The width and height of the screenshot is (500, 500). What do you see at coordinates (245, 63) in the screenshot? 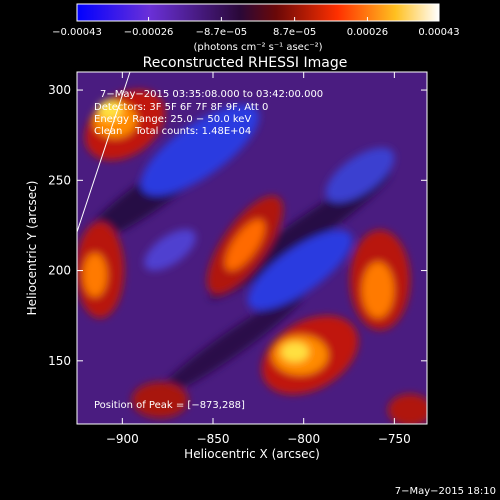
I see `chart-title: Reconstructed RHESSI Image` at bounding box center [245, 63].